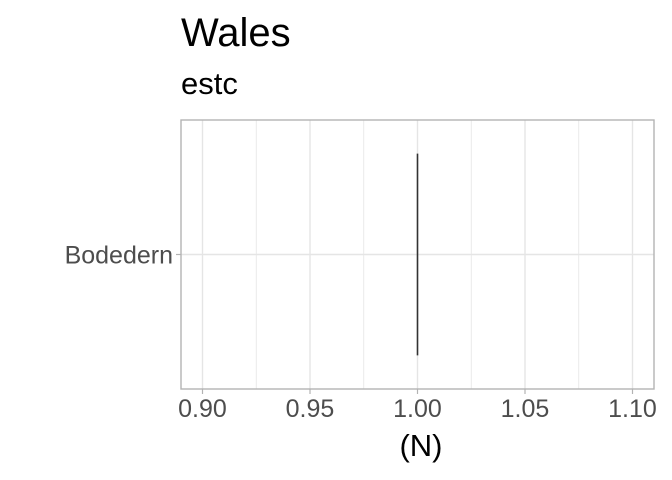 The image size is (672, 480). I want to click on x-tick-label: 1.00, so click(417, 409).